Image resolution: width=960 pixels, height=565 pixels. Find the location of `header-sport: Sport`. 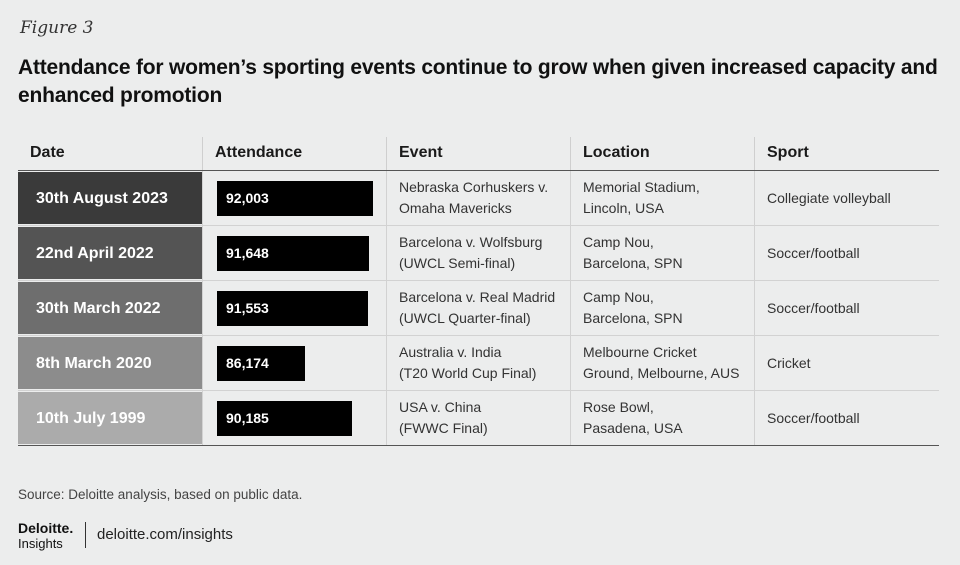

header-sport: Sport is located at coordinates (846, 153).